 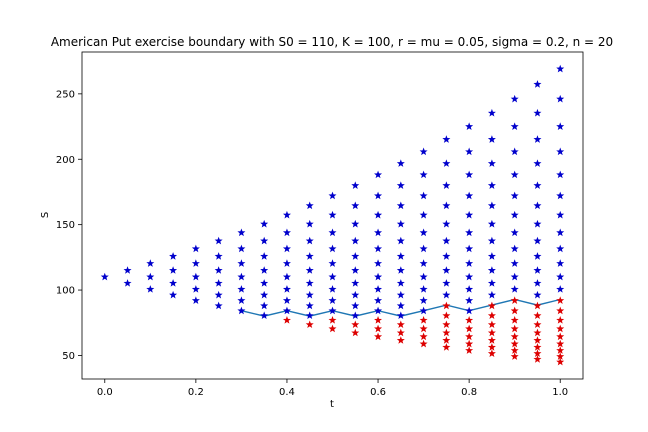 What do you see at coordinates (332, 404) in the screenshot?
I see `x-axis-label: t` at bounding box center [332, 404].